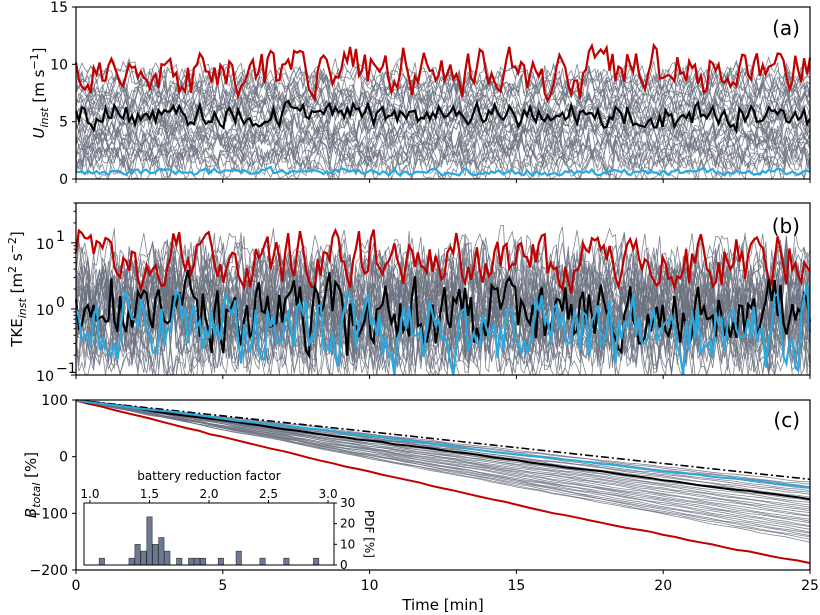  Describe the element at coordinates (663, 586) in the screenshot. I see `xtick-label: 20` at that location.